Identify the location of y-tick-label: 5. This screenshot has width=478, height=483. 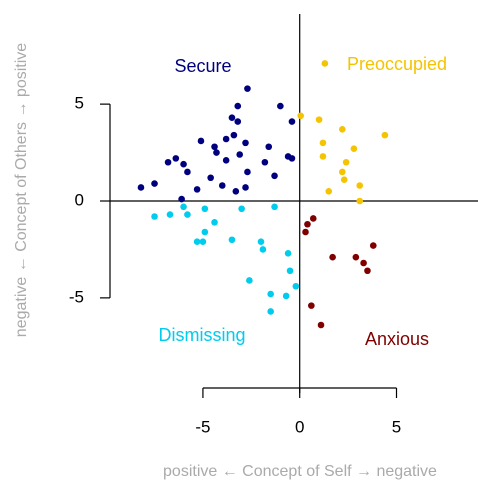
(79, 103).